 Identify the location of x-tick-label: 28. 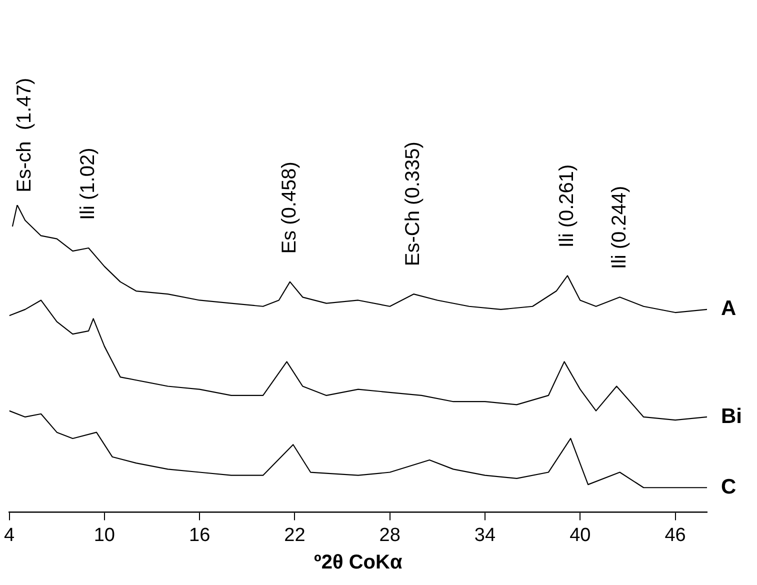
(389, 535).